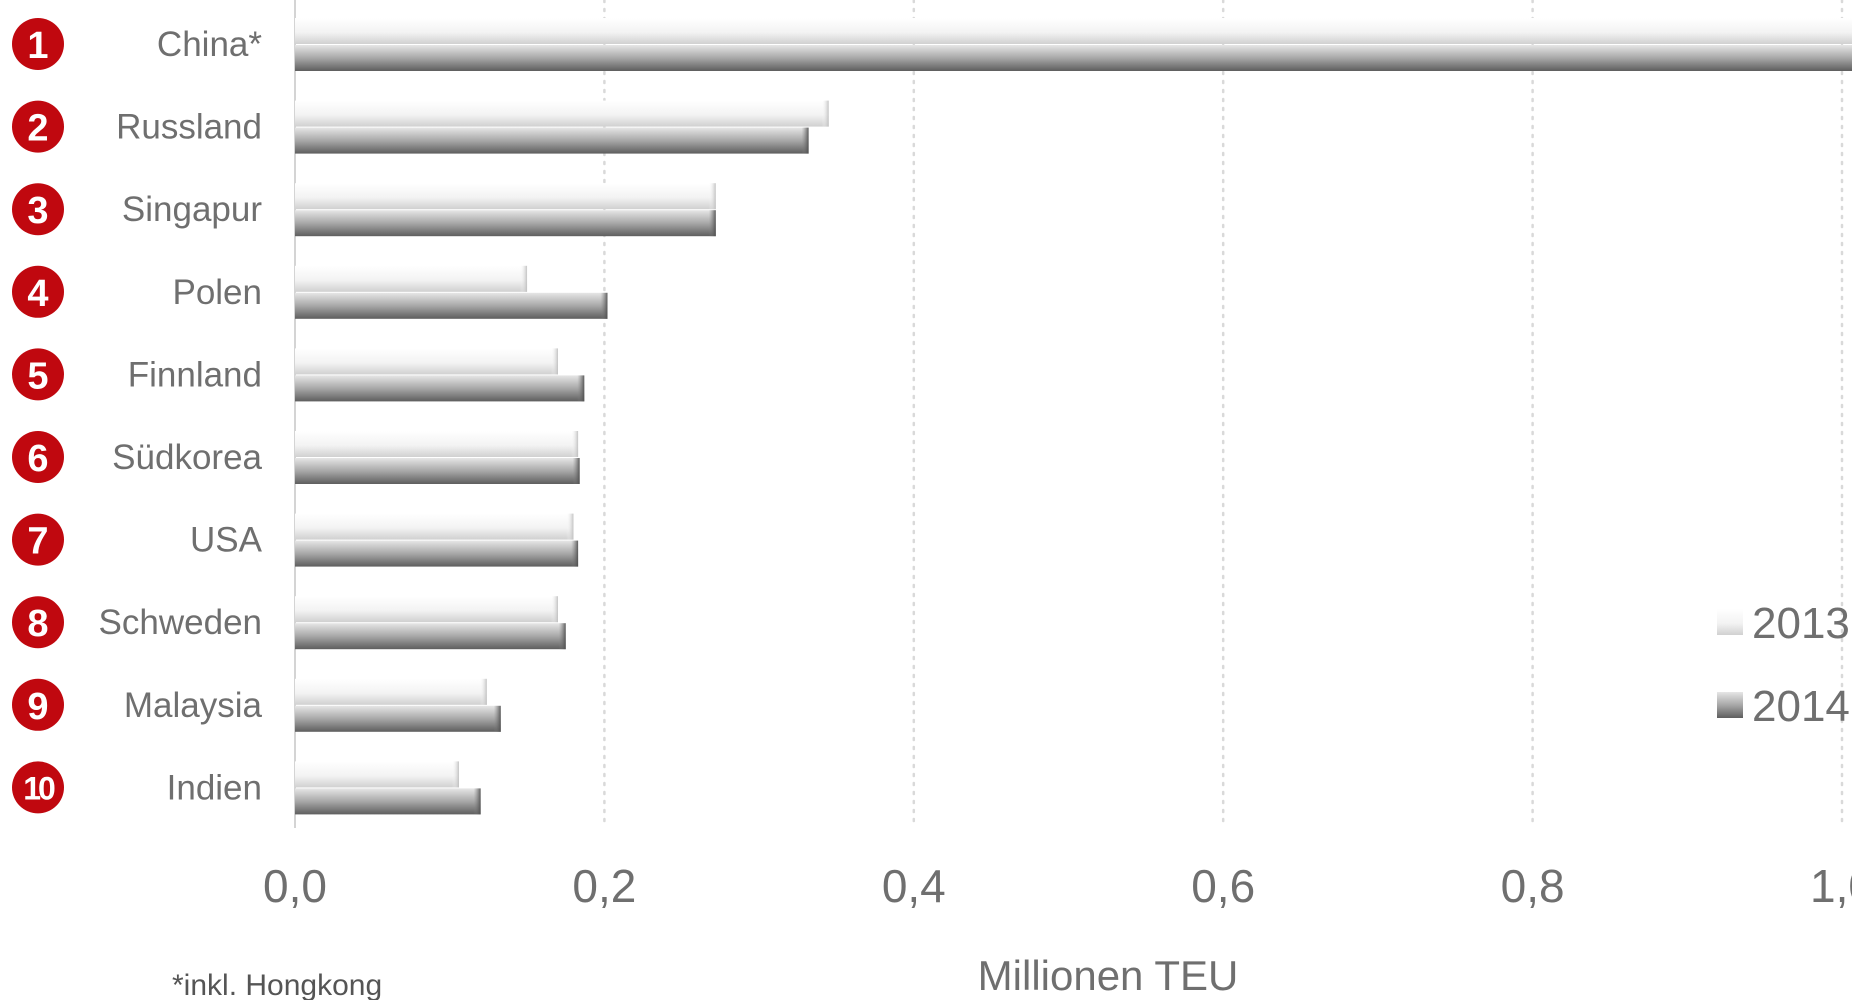  I want to click on rank-badge: 7, so click(38, 539).